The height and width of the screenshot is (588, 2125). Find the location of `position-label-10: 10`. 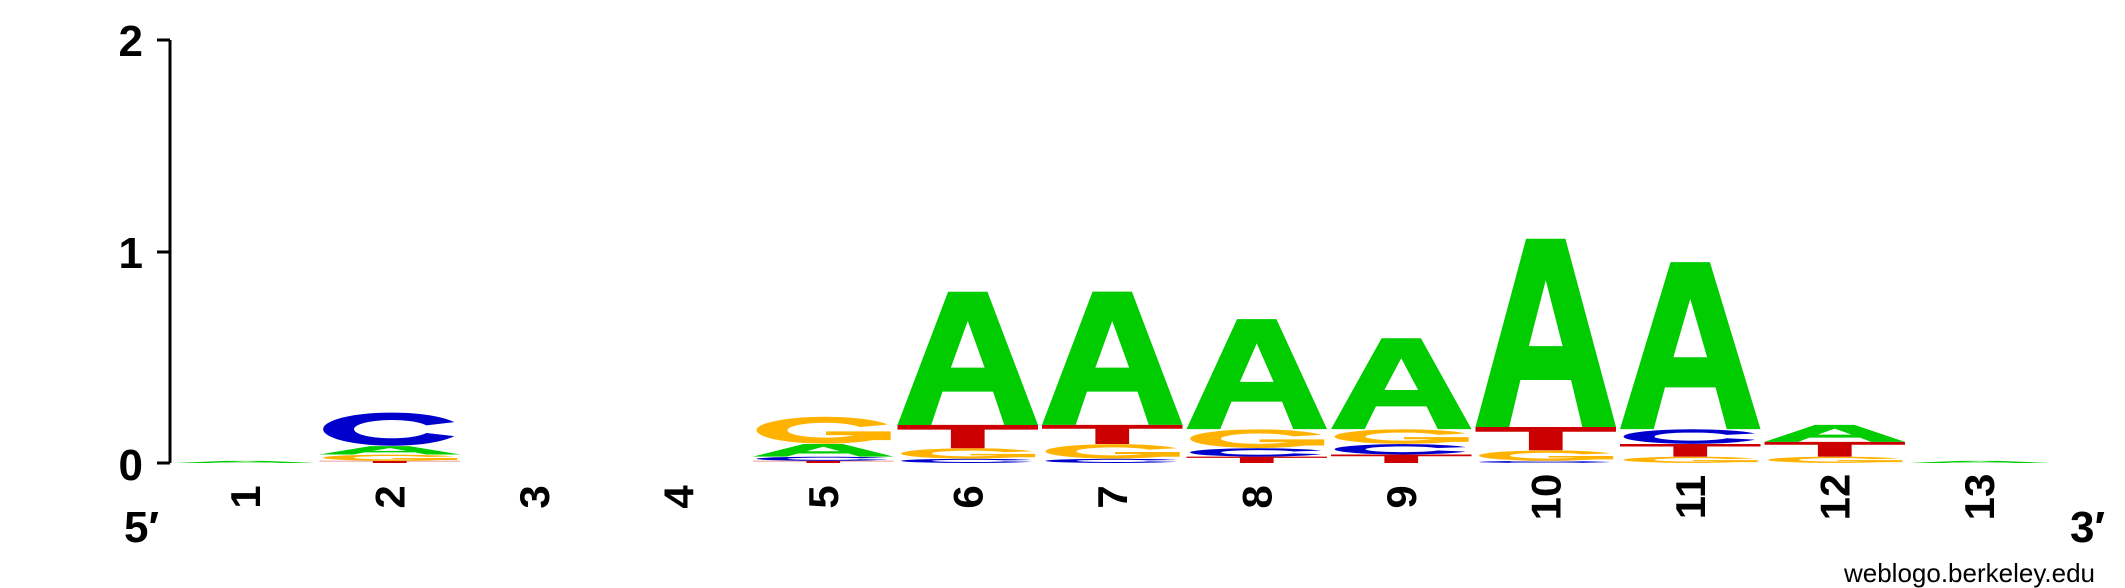

position-label-10: 10 is located at coordinates (1545, 497).